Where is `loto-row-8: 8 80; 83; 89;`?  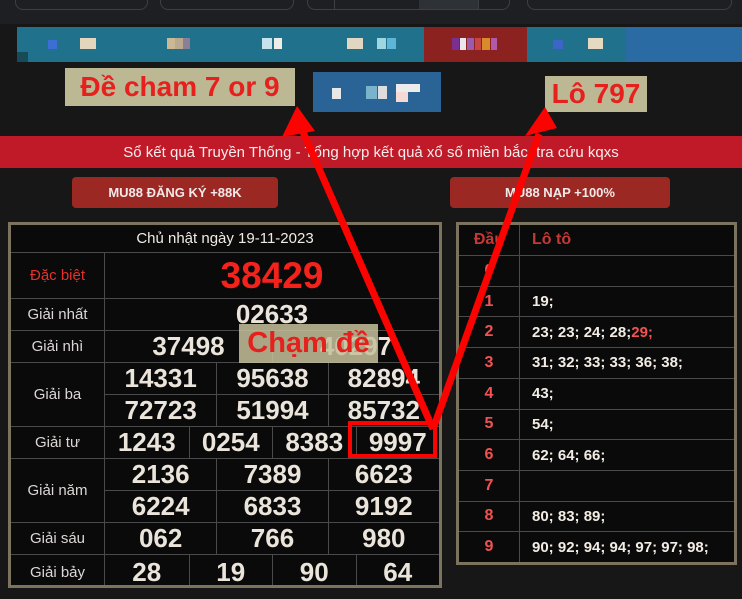
loto-row-8: 8 80; 83; 89; is located at coordinates (596, 516).